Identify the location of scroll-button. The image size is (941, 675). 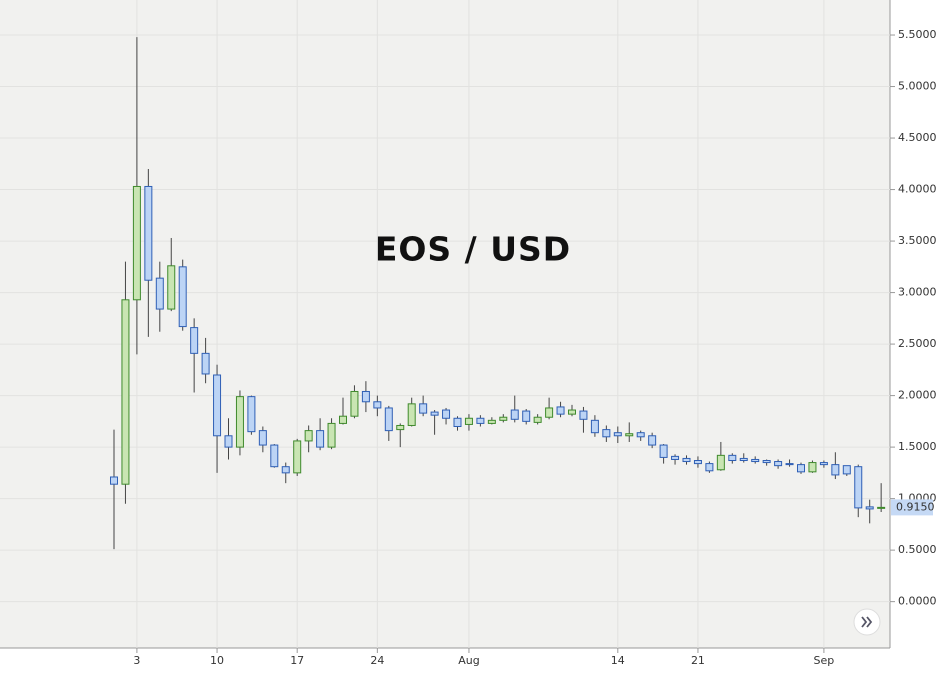
(867, 622).